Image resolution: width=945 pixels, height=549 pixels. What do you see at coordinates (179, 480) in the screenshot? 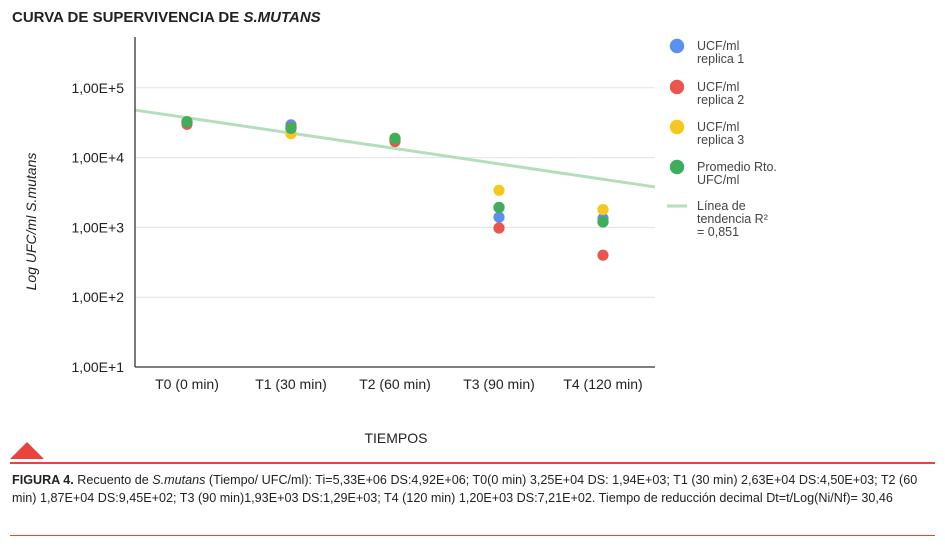
I see `caption-organism: S.mutans` at bounding box center [179, 480].